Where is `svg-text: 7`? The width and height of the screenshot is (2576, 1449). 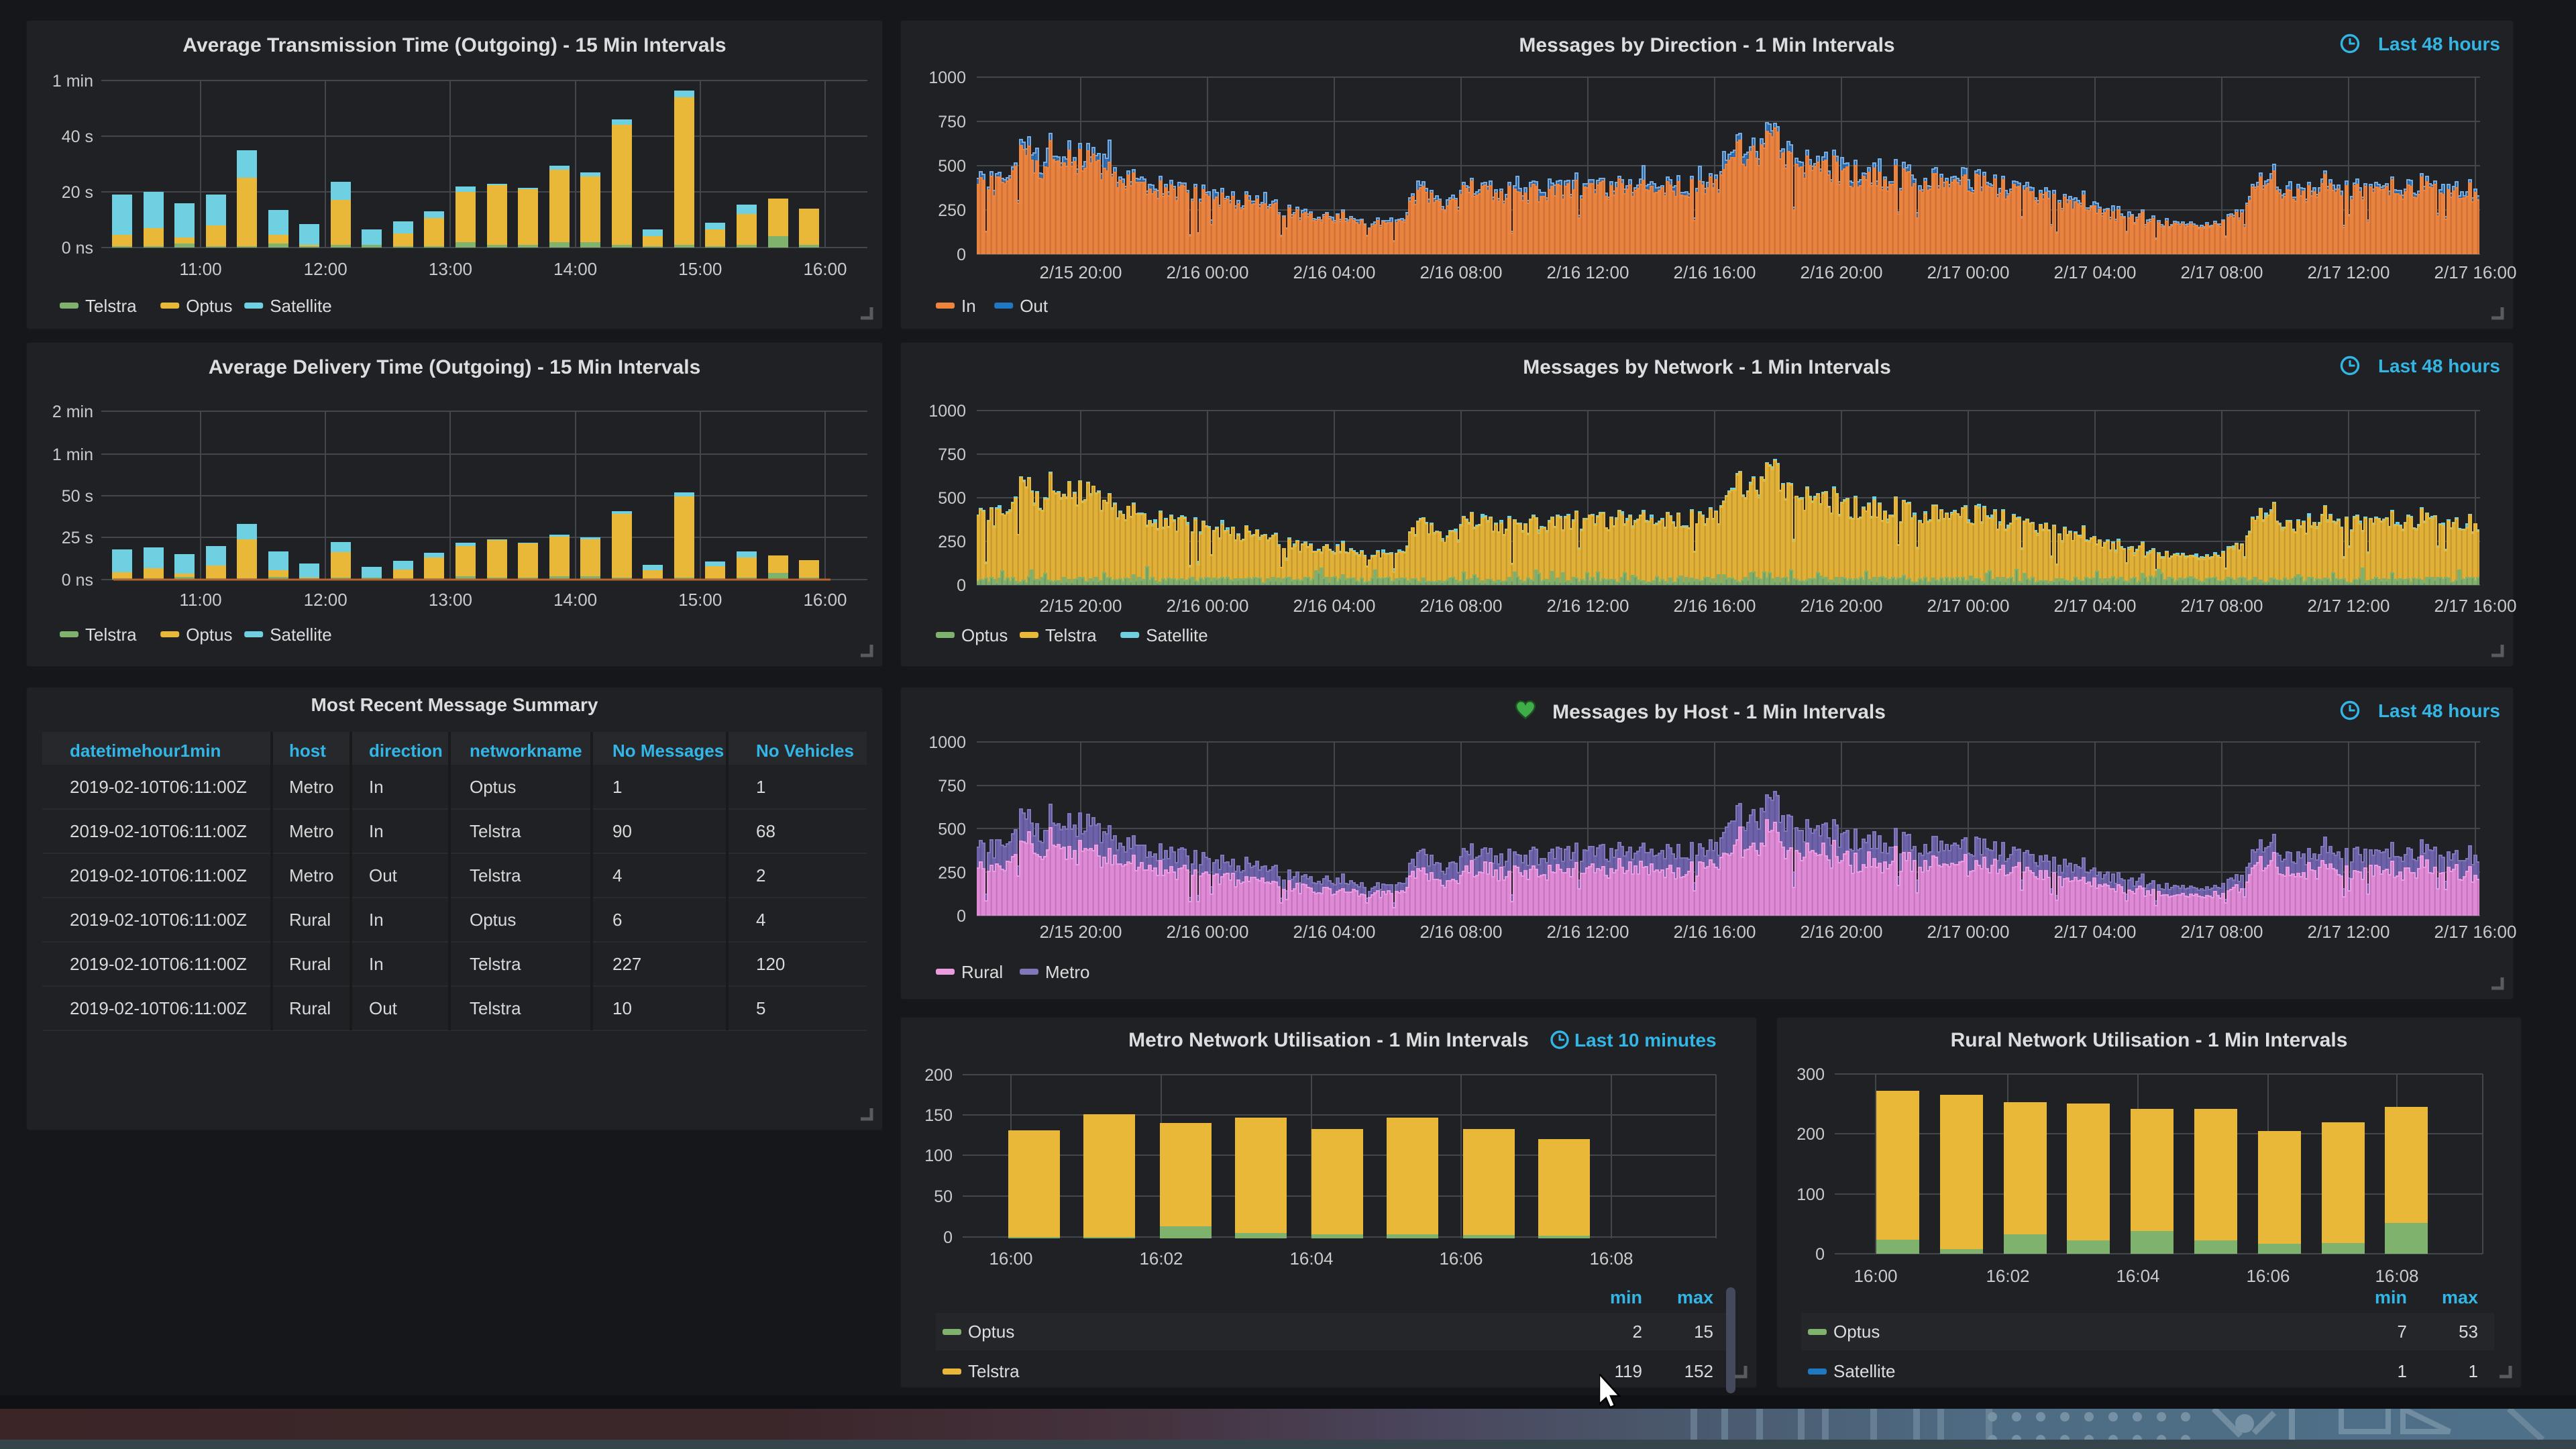
svg-text: 7 is located at coordinates (2402, 1332).